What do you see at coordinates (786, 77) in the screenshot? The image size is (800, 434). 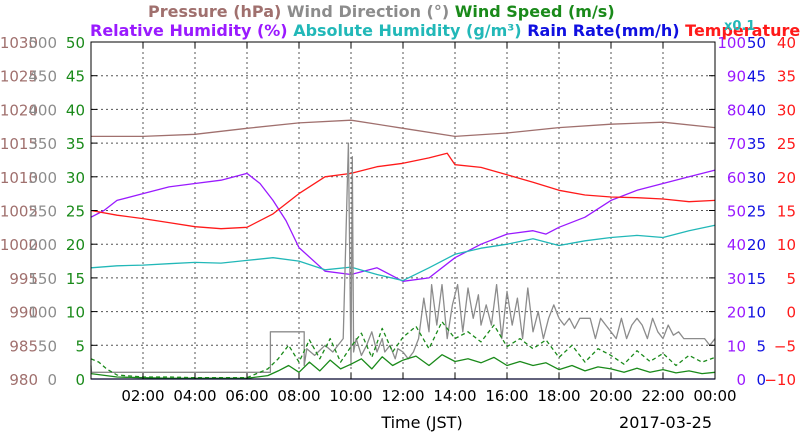 I see `y-tick-label-temperature: 35` at bounding box center [786, 77].